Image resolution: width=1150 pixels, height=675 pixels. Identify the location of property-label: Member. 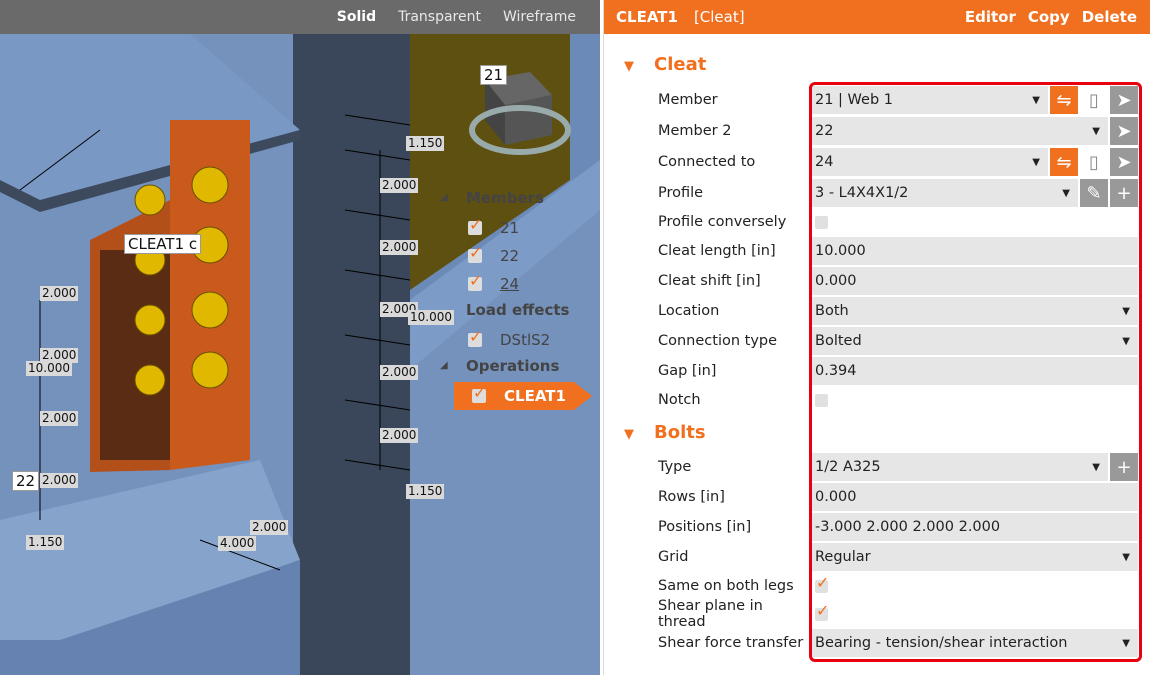
(688, 100).